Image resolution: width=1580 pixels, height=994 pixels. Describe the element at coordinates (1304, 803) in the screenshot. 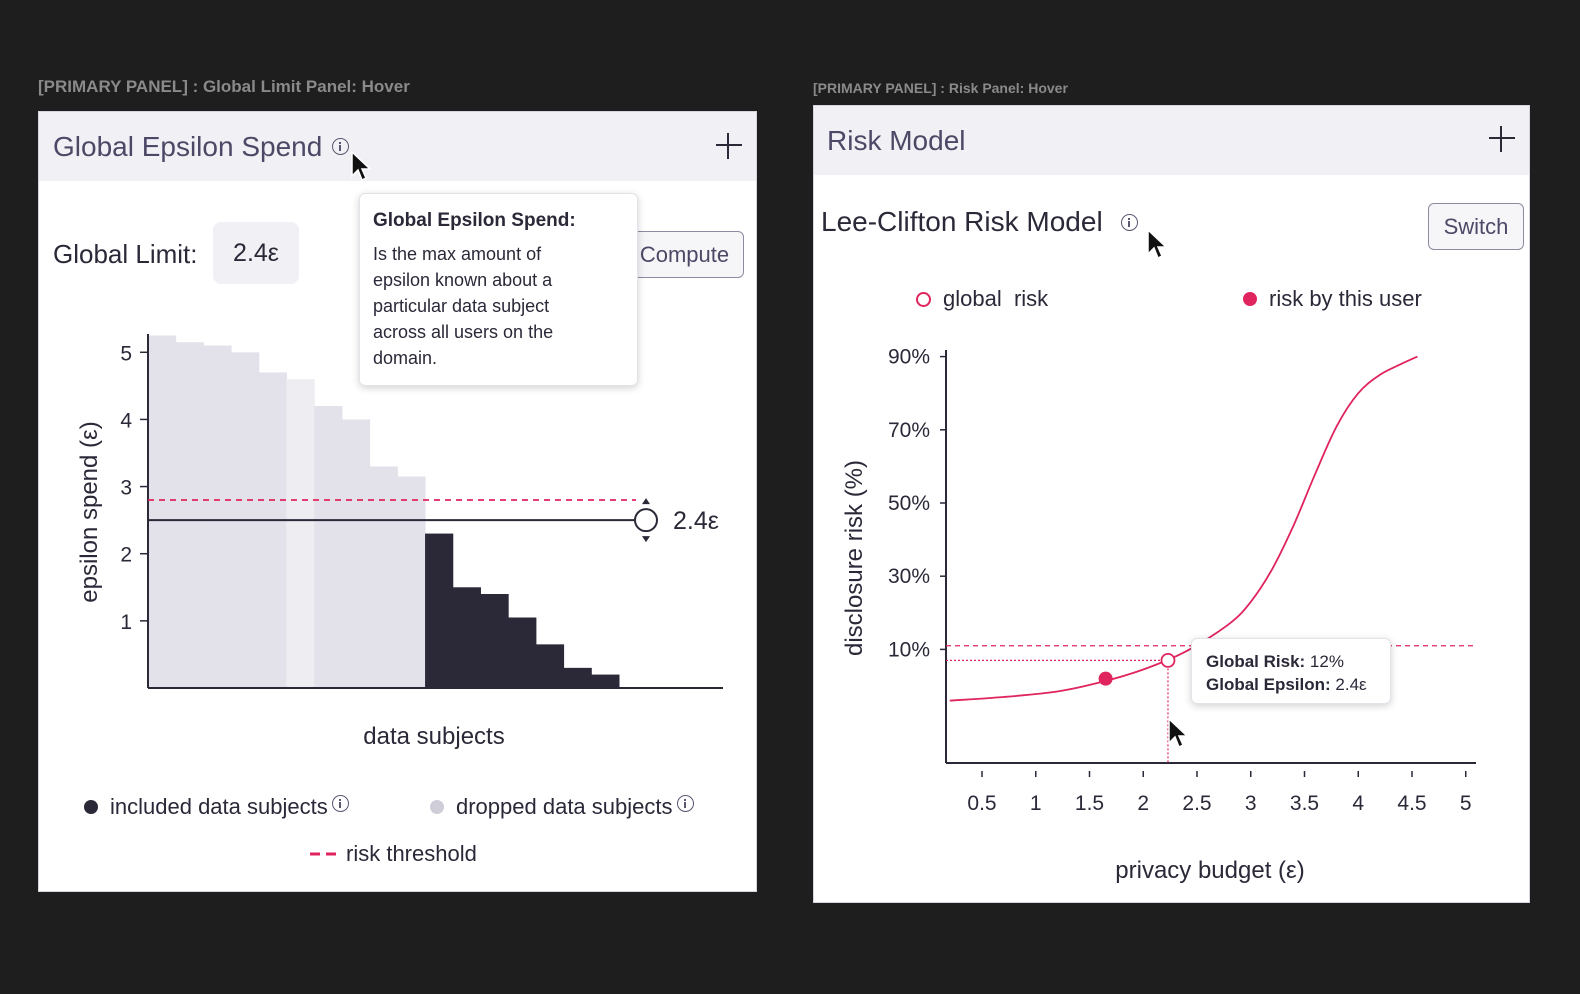

I see `x-tick-label: 3.5` at that location.